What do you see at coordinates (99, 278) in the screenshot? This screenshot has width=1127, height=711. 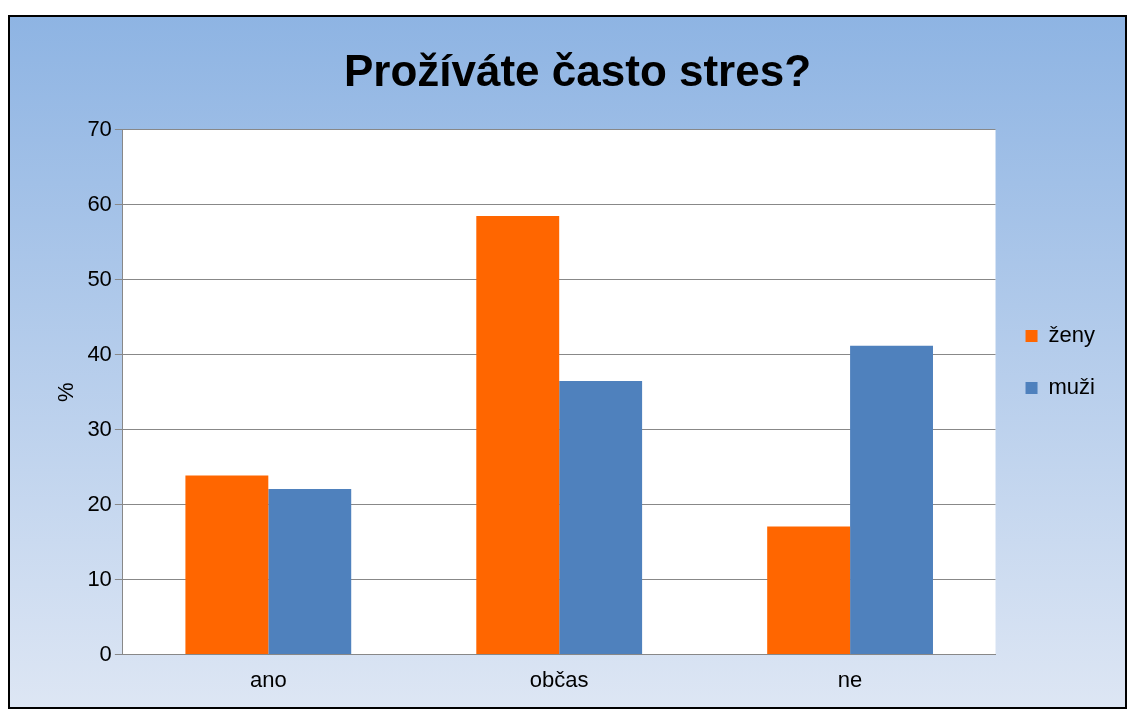 I see `y-tick-label: 50` at bounding box center [99, 278].